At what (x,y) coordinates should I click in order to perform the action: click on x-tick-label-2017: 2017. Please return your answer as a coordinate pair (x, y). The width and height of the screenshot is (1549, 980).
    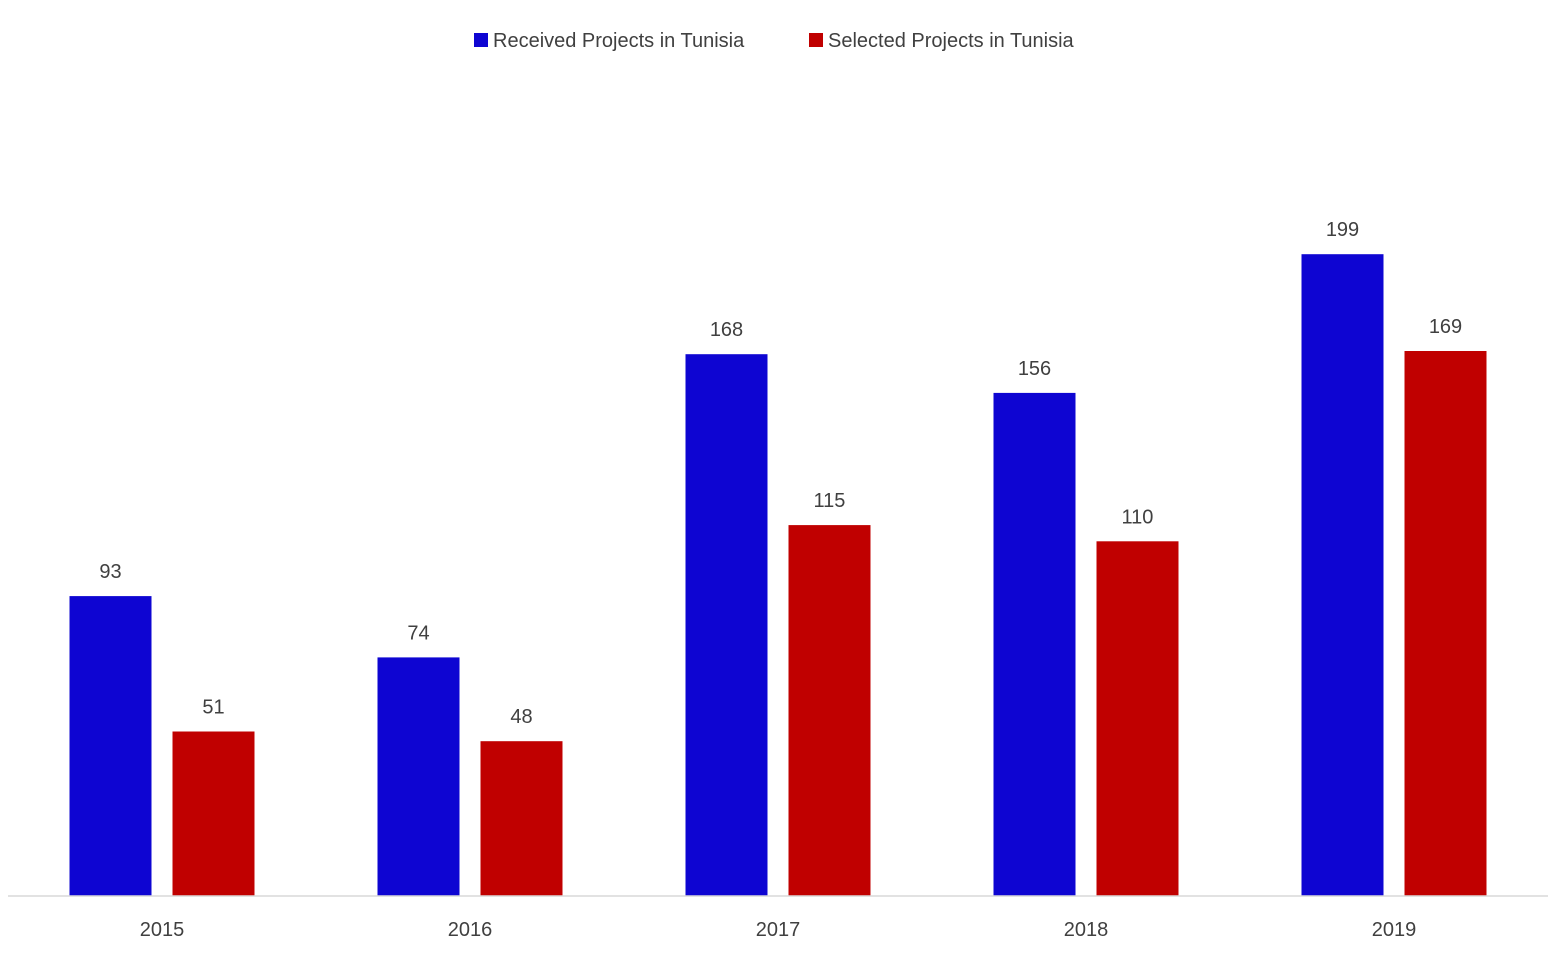
    Looking at the image, I should click on (778, 930).